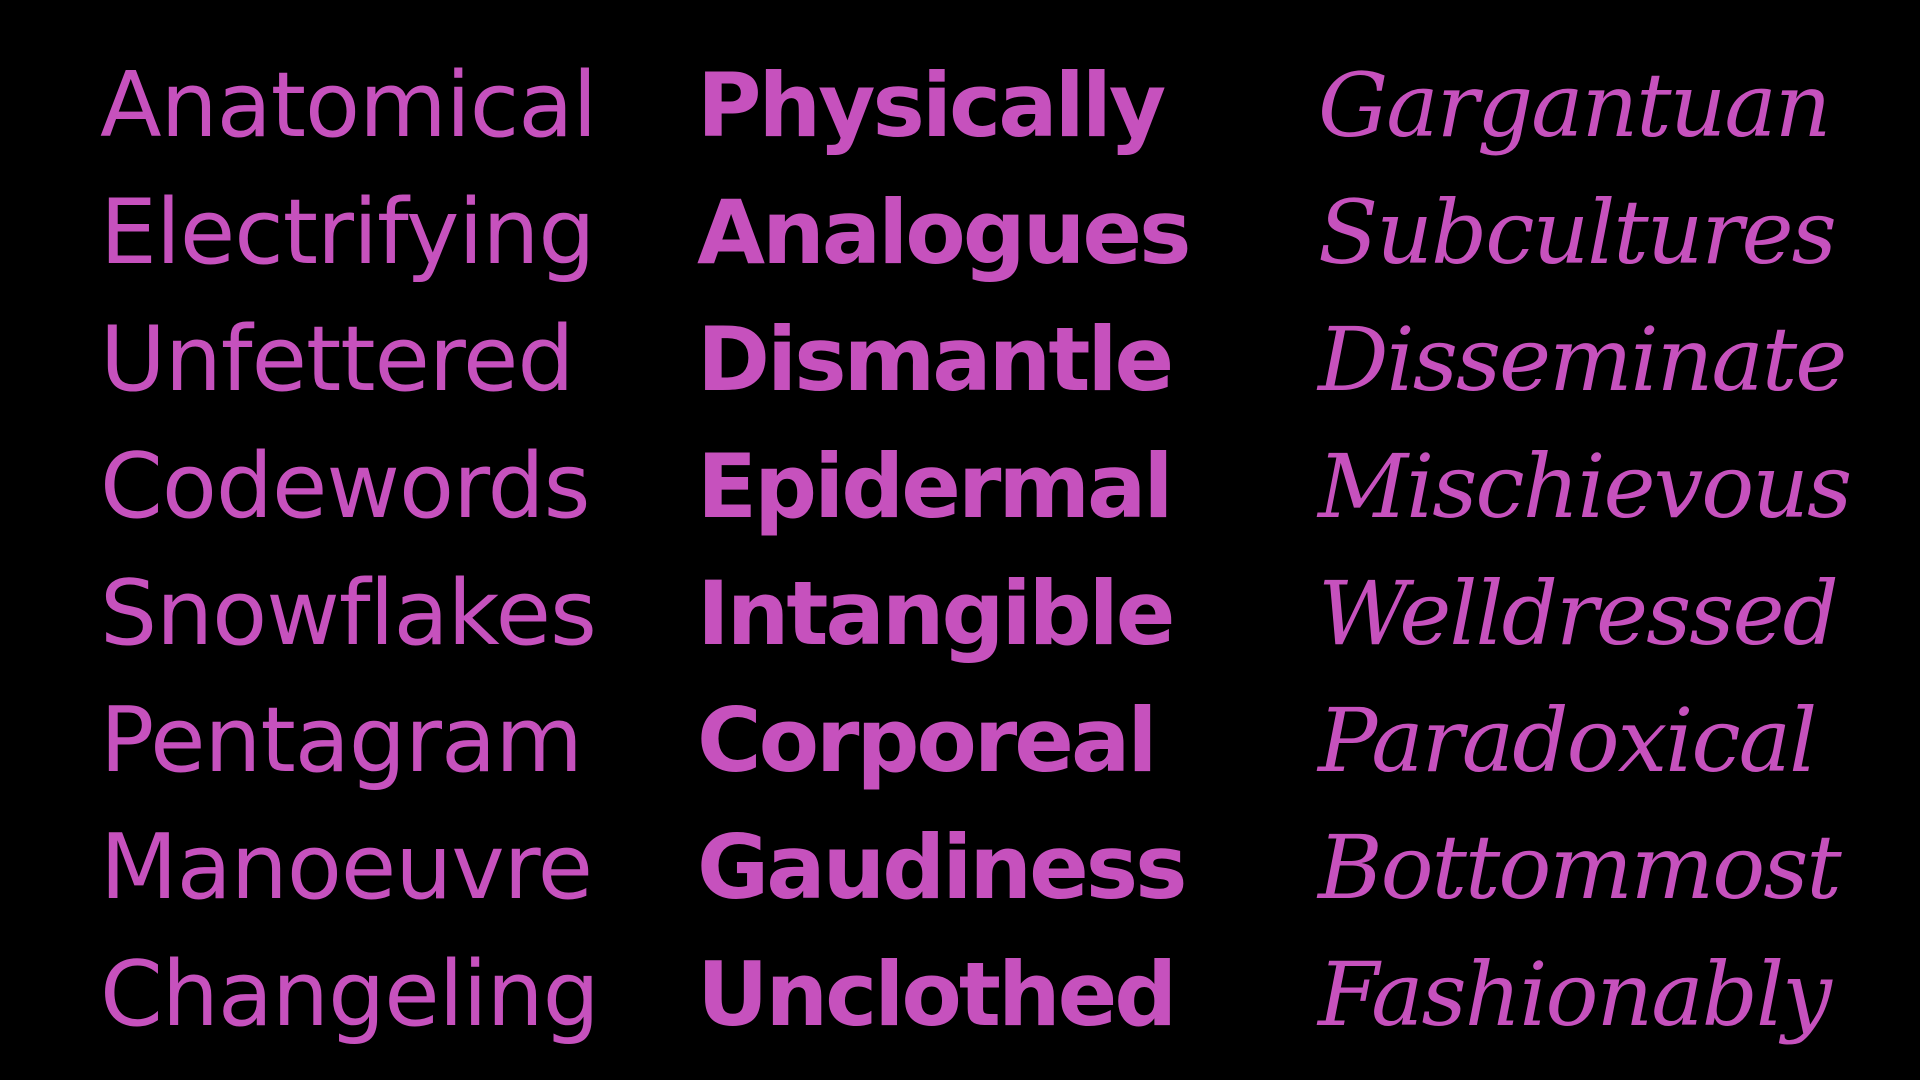 This screenshot has height=1080, width=1920. What do you see at coordinates (345, 486) in the screenshot?
I see `specimen-word: Codewords` at bounding box center [345, 486].